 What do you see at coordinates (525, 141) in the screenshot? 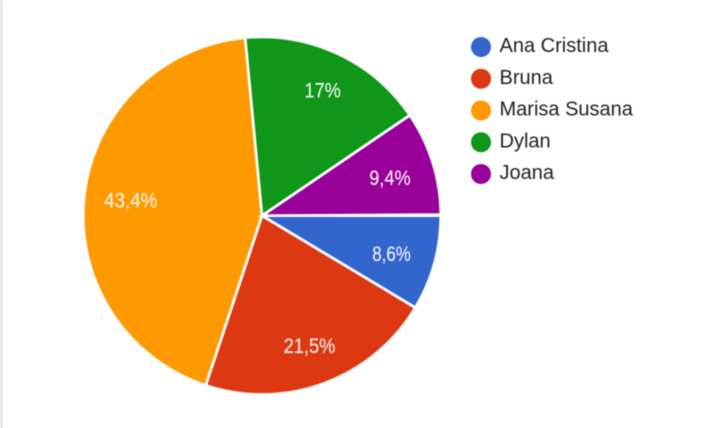
I see `svg-text: Dylan` at bounding box center [525, 141].